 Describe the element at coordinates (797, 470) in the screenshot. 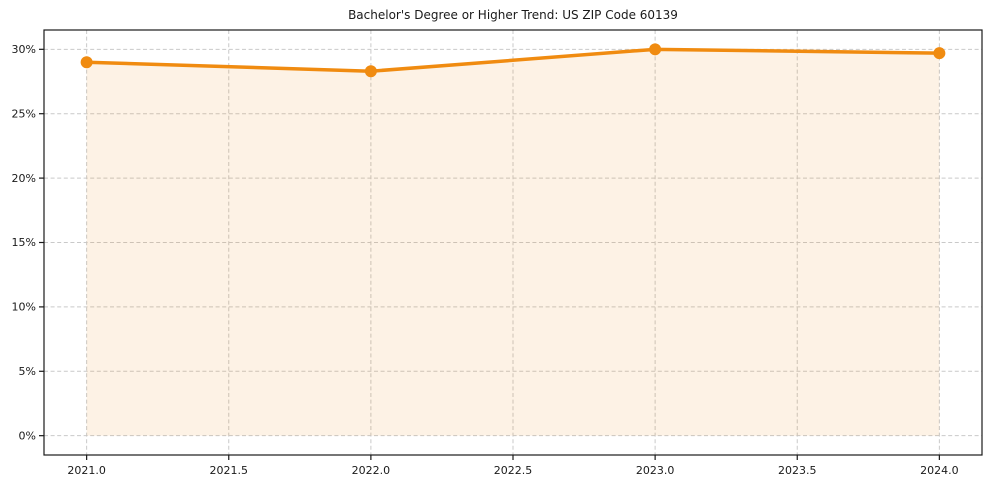

I see `x-tick-label: 2023.5` at that location.